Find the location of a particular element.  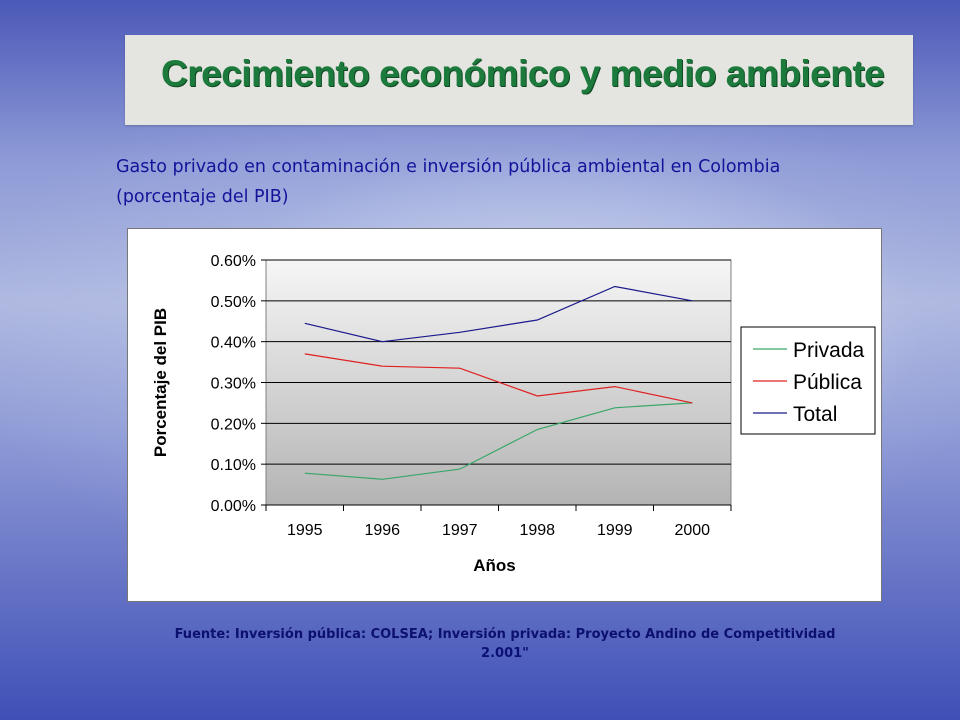

x-axis-title: Años is located at coordinates (494, 565).